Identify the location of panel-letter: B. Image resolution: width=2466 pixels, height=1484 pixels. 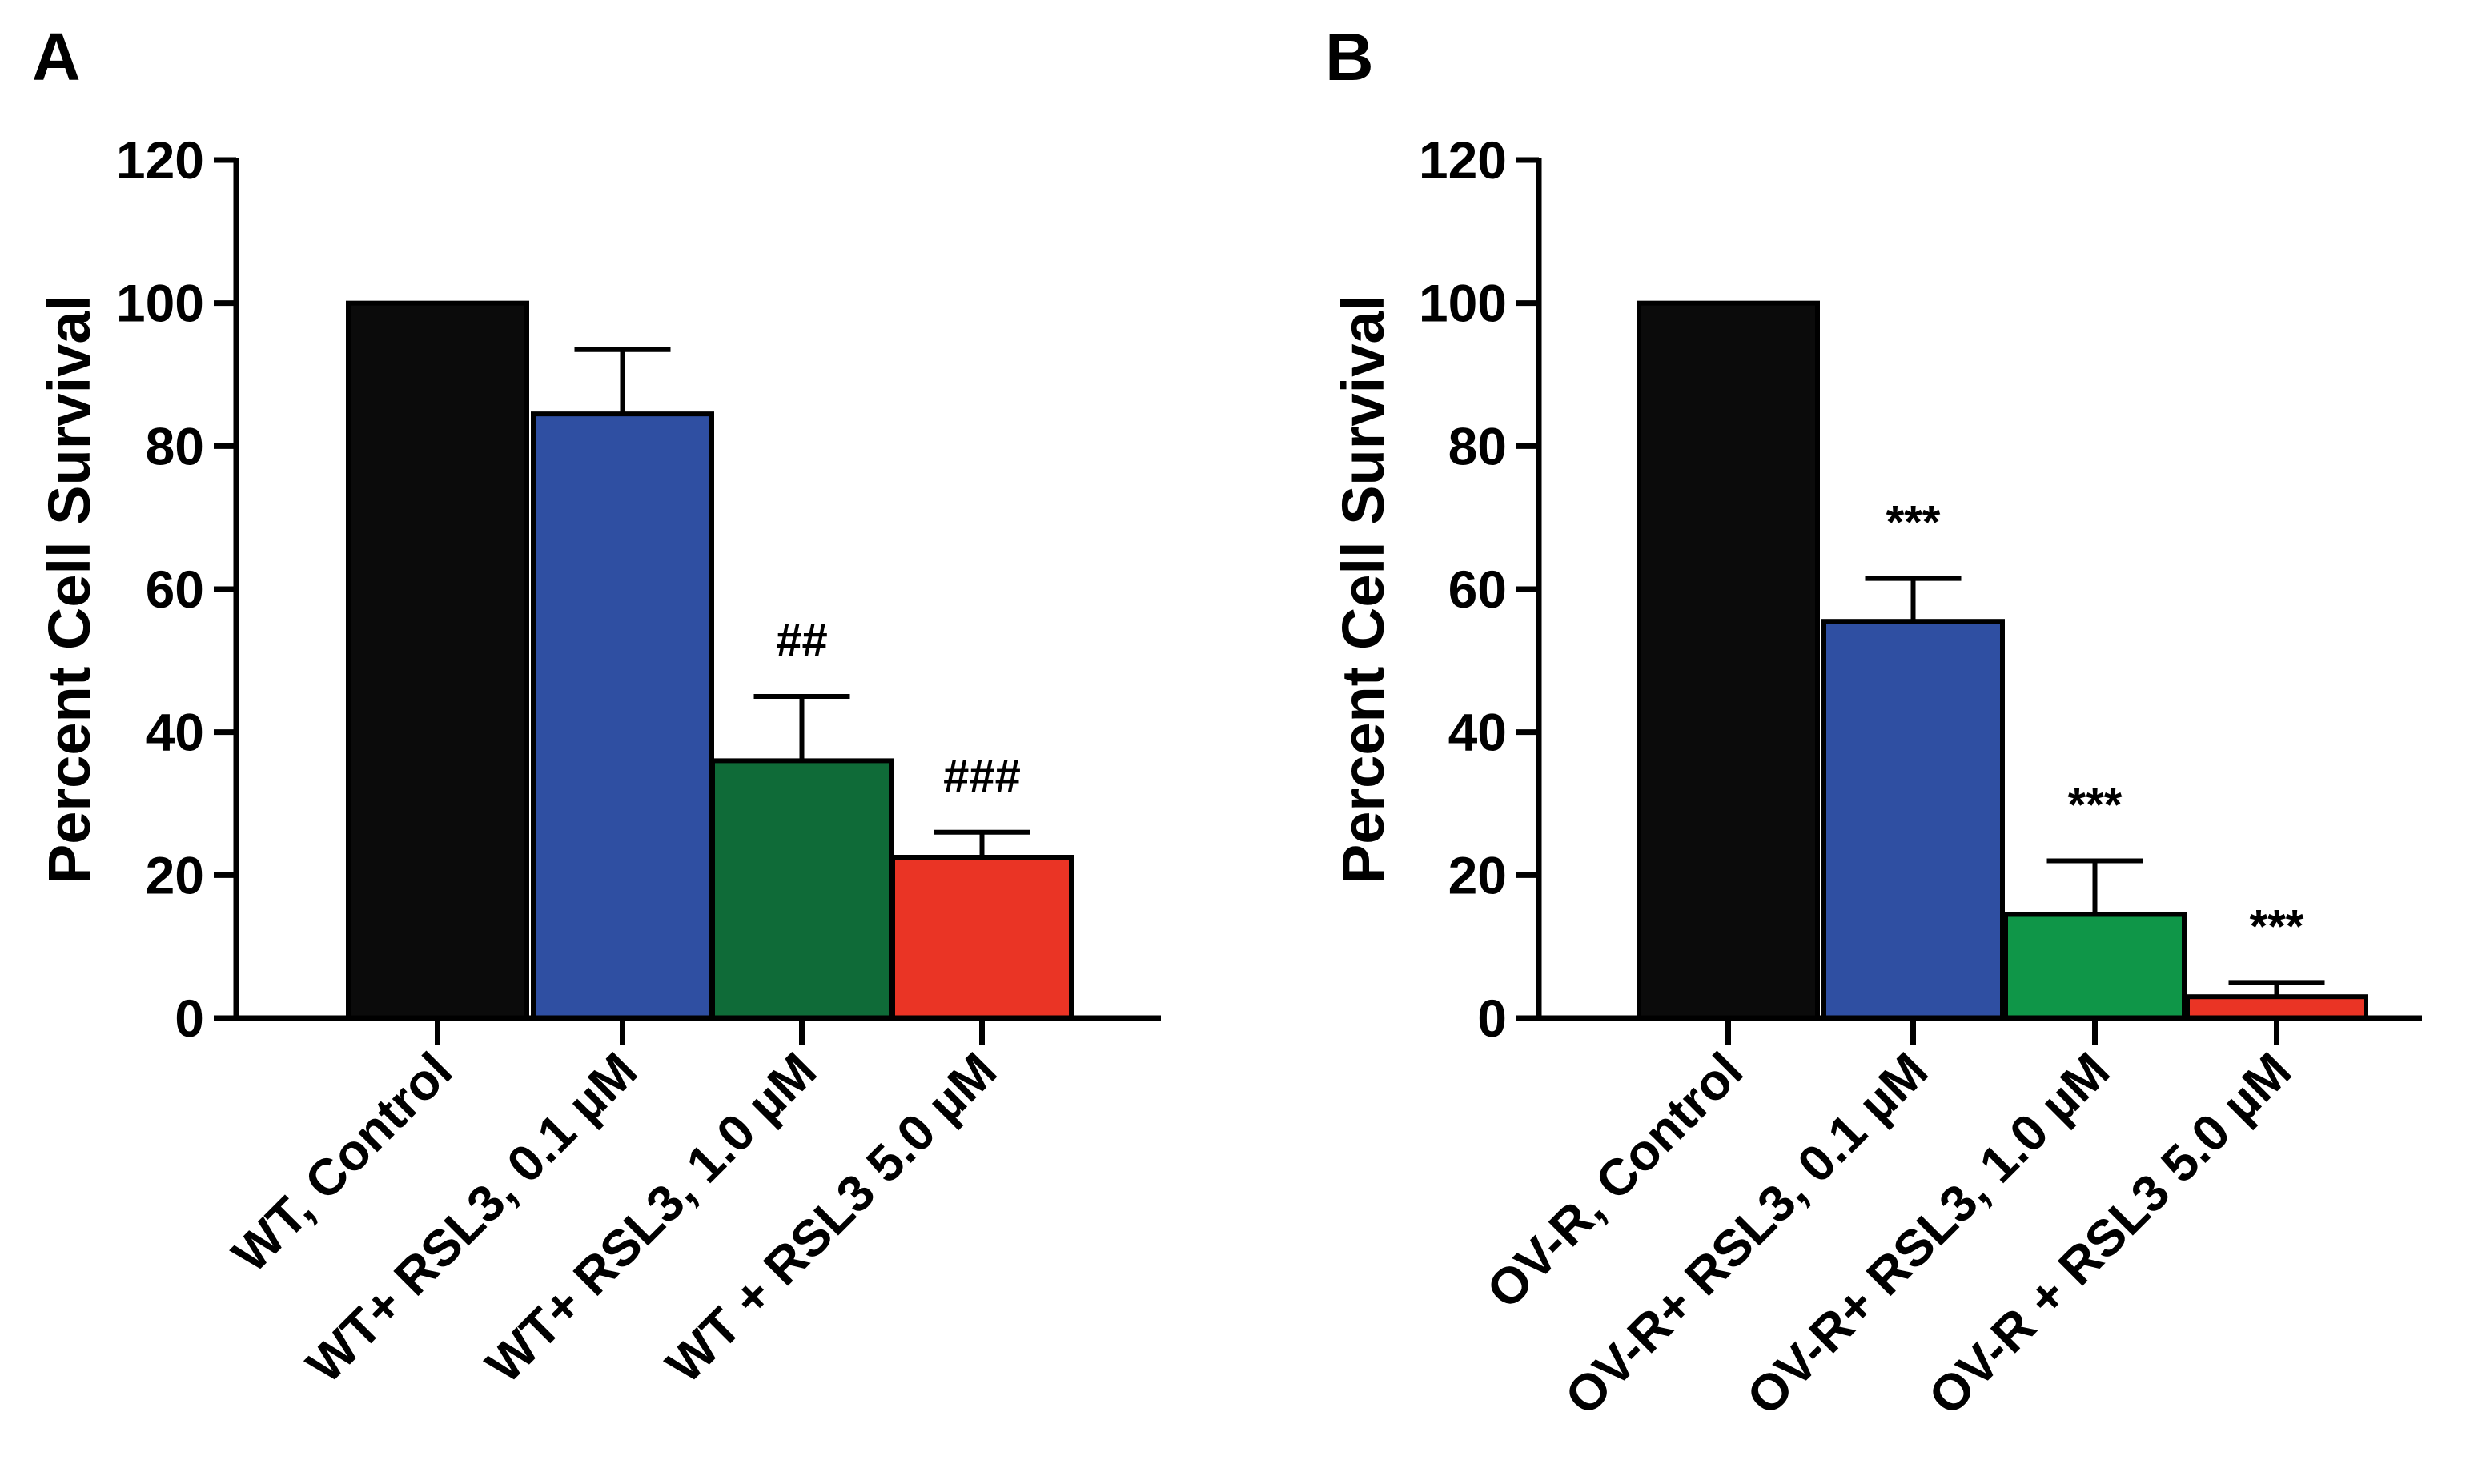
(1349, 56).